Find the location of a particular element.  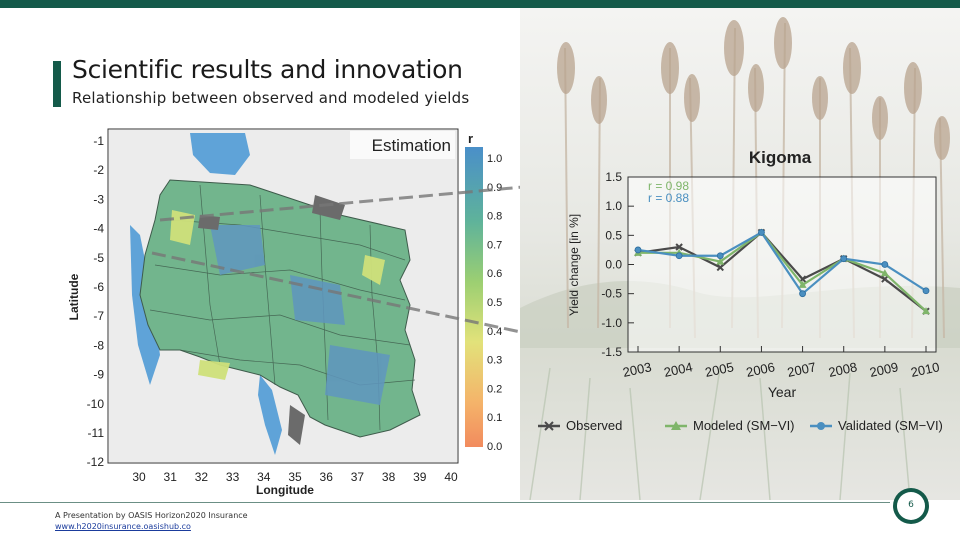

latitude-tick: -2 is located at coordinates (98, 170).